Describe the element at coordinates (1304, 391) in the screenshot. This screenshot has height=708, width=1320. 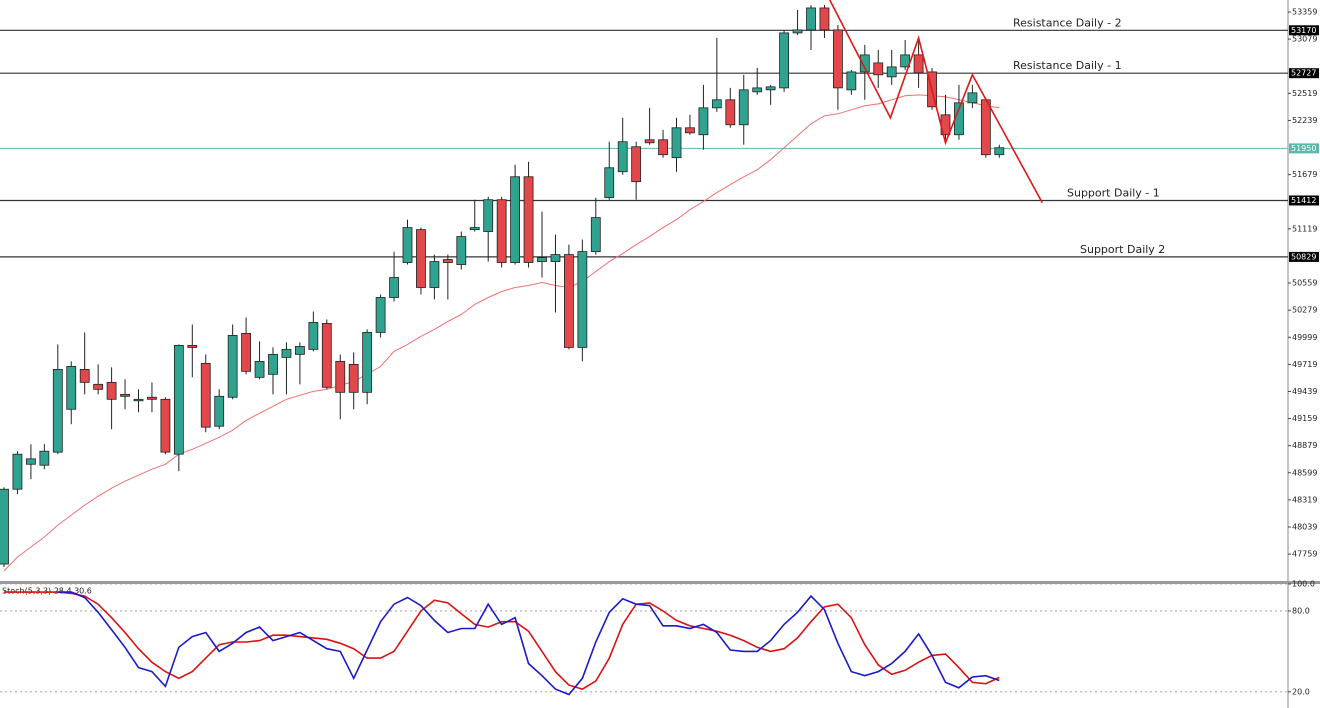
I see `y-tick-label: 49439` at that location.